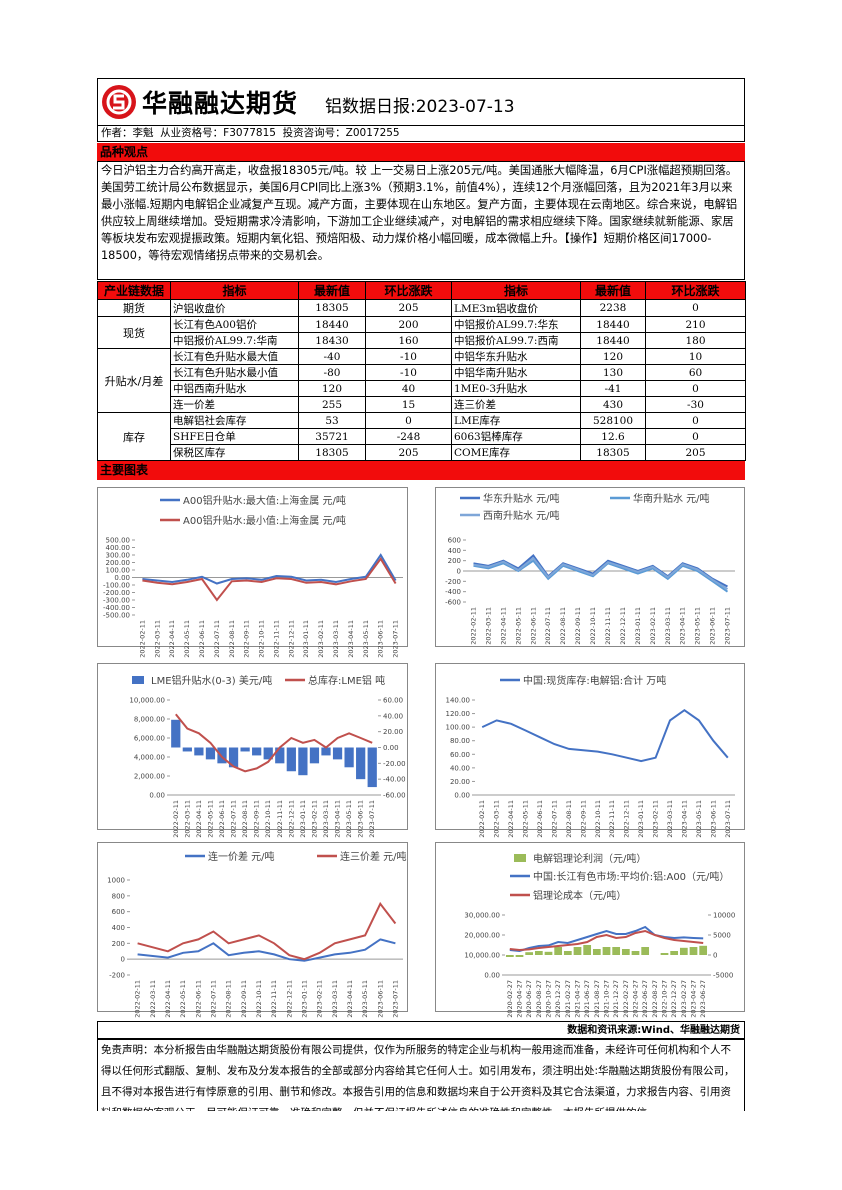  What do you see at coordinates (393, 701) in the screenshot?
I see `y-tick-label: 60.00` at bounding box center [393, 701].